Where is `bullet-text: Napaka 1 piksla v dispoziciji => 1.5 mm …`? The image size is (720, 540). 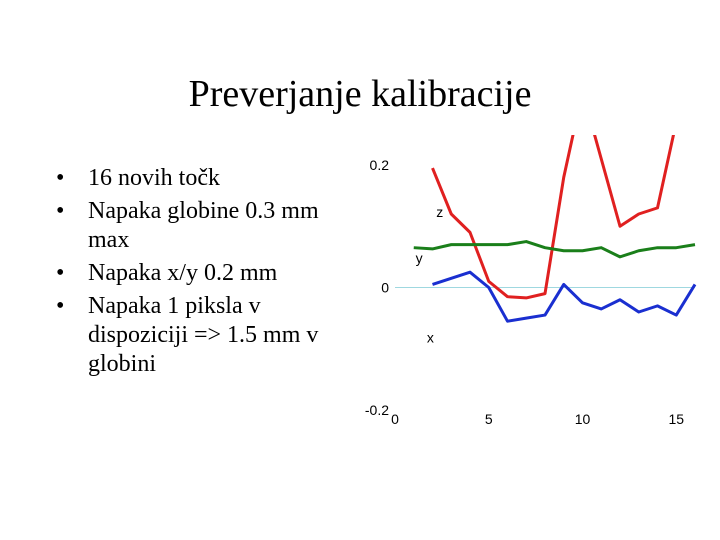 bullet-text: Napaka 1 piksla v dispoziciji => 1.5 mm … is located at coordinates (203, 335).